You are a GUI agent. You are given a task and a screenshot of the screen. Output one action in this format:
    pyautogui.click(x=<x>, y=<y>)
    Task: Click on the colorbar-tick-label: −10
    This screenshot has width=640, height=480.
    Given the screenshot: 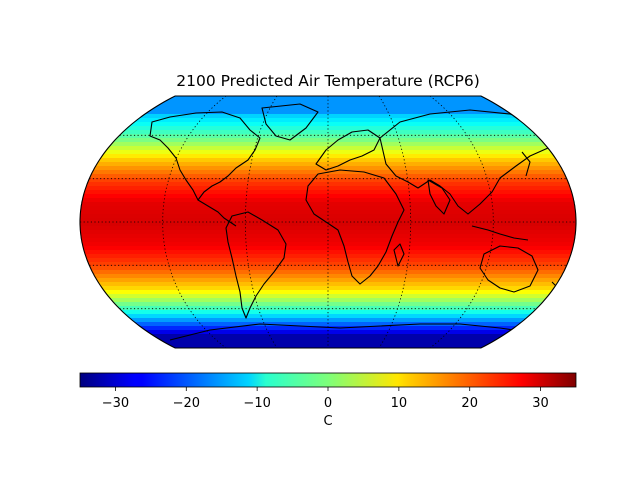 What is the action you would take?
    pyautogui.click(x=257, y=403)
    